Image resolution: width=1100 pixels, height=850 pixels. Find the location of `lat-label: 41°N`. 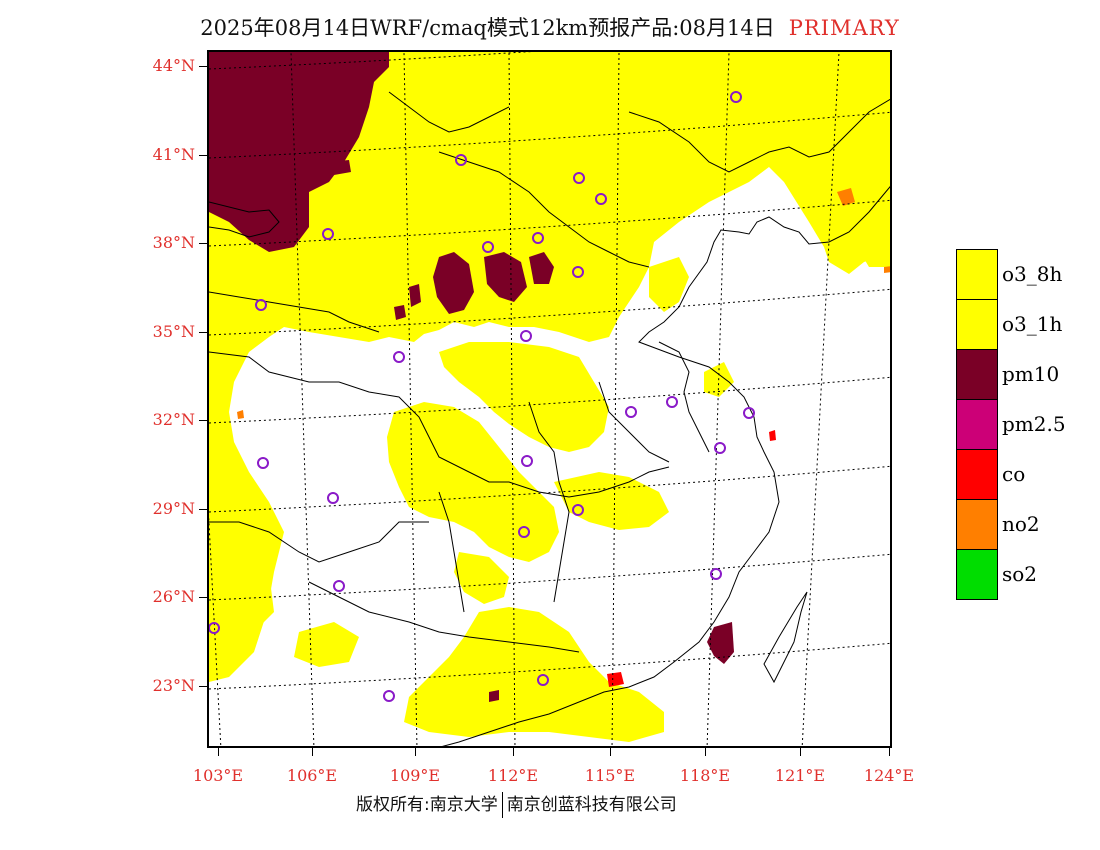

lat-label: 41°N is located at coordinates (173, 154).